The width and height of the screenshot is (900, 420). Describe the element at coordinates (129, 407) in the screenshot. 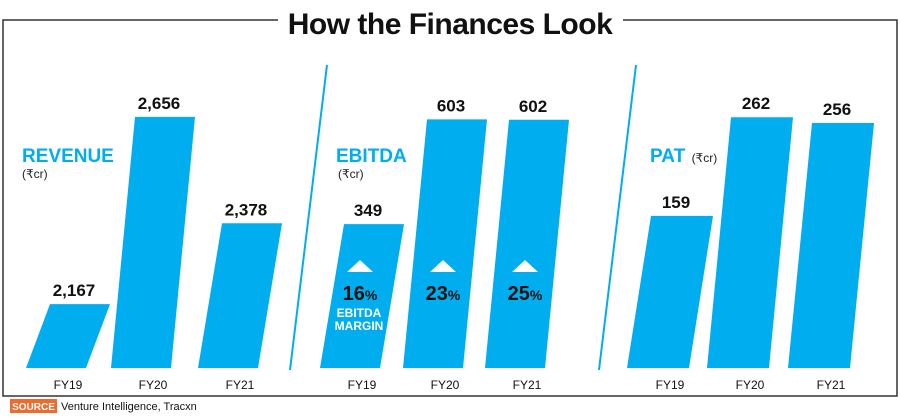

I see `source-text: Venture Intelligence, Tracxn` at that location.